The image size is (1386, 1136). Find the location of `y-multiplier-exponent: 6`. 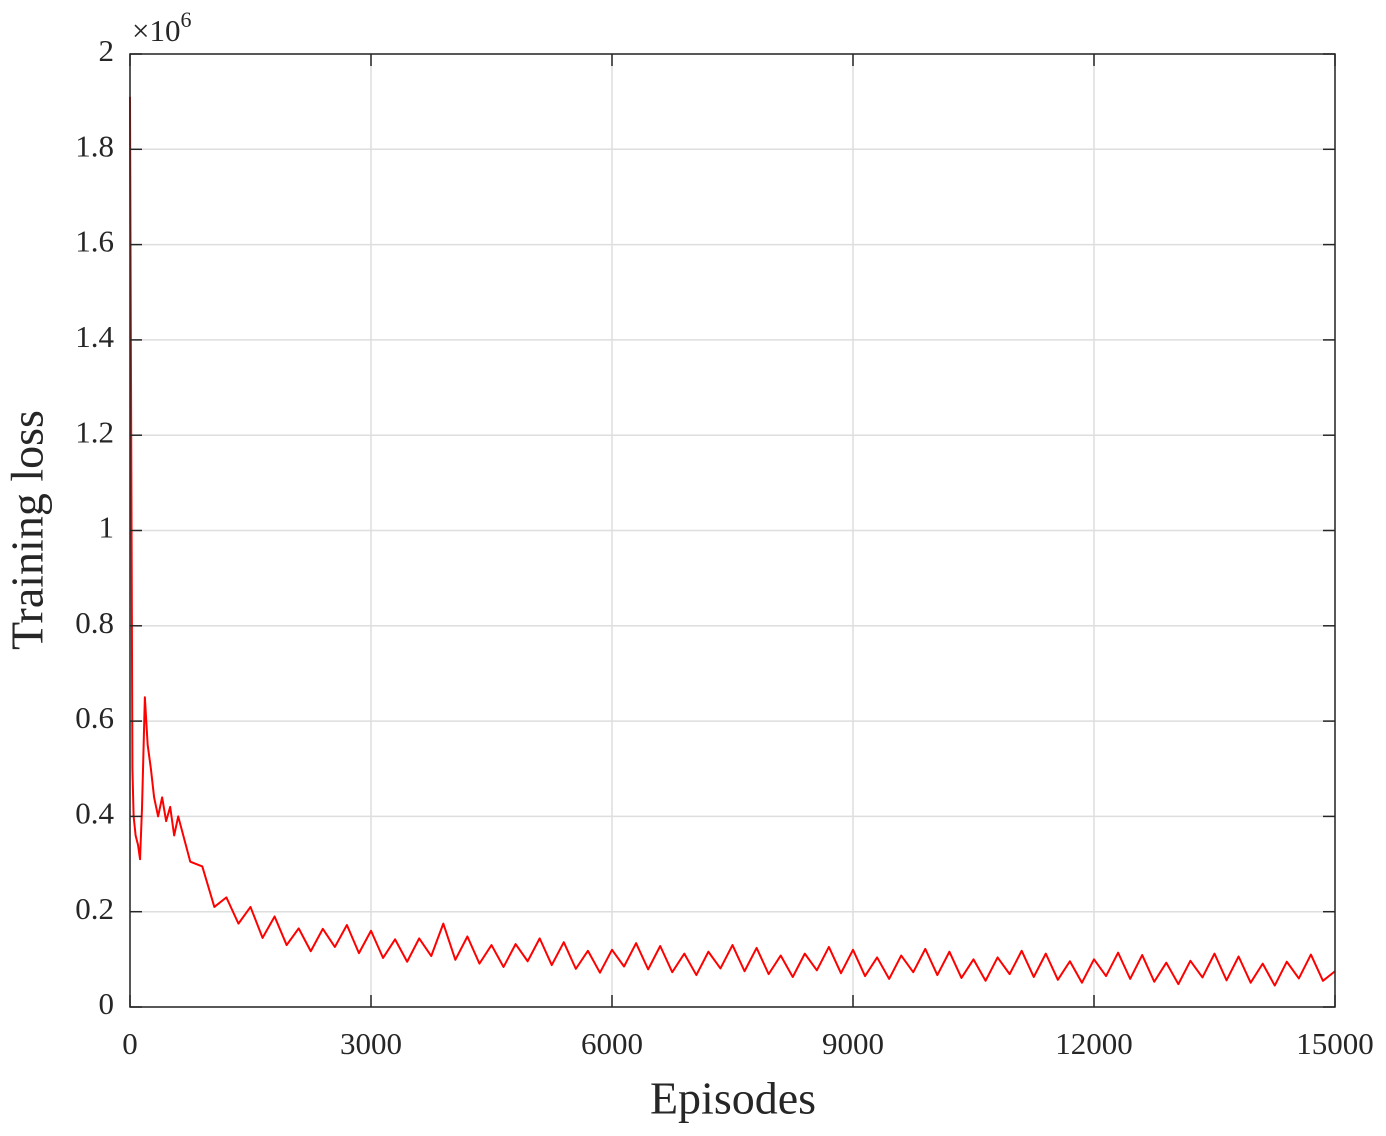

y-multiplier-exponent: 6 is located at coordinates (185, 19).